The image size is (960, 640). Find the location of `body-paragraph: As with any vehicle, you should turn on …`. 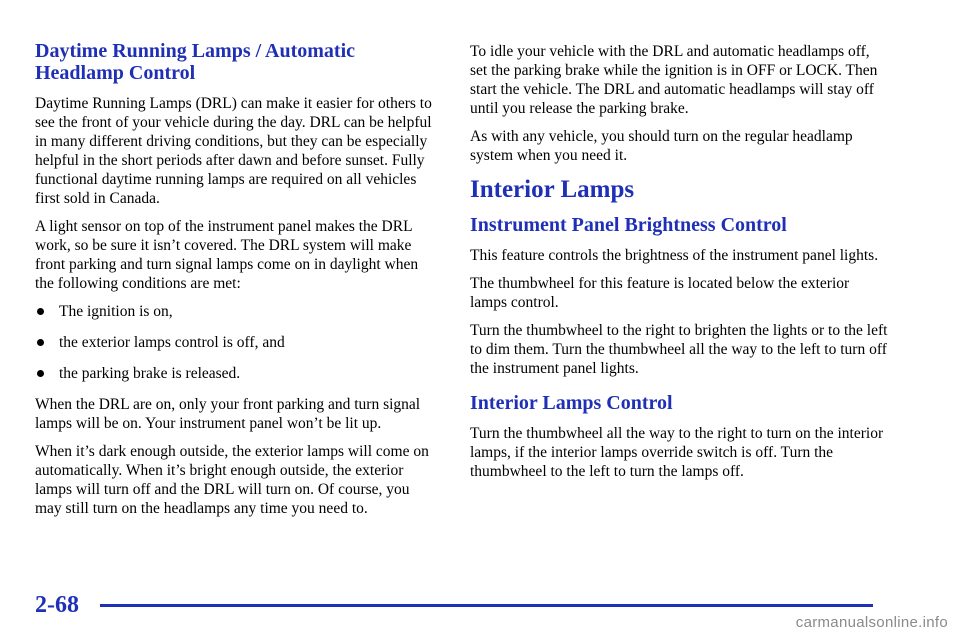

body-paragraph: As with any vehicle, you should turn on … is located at coordinates (661, 146).